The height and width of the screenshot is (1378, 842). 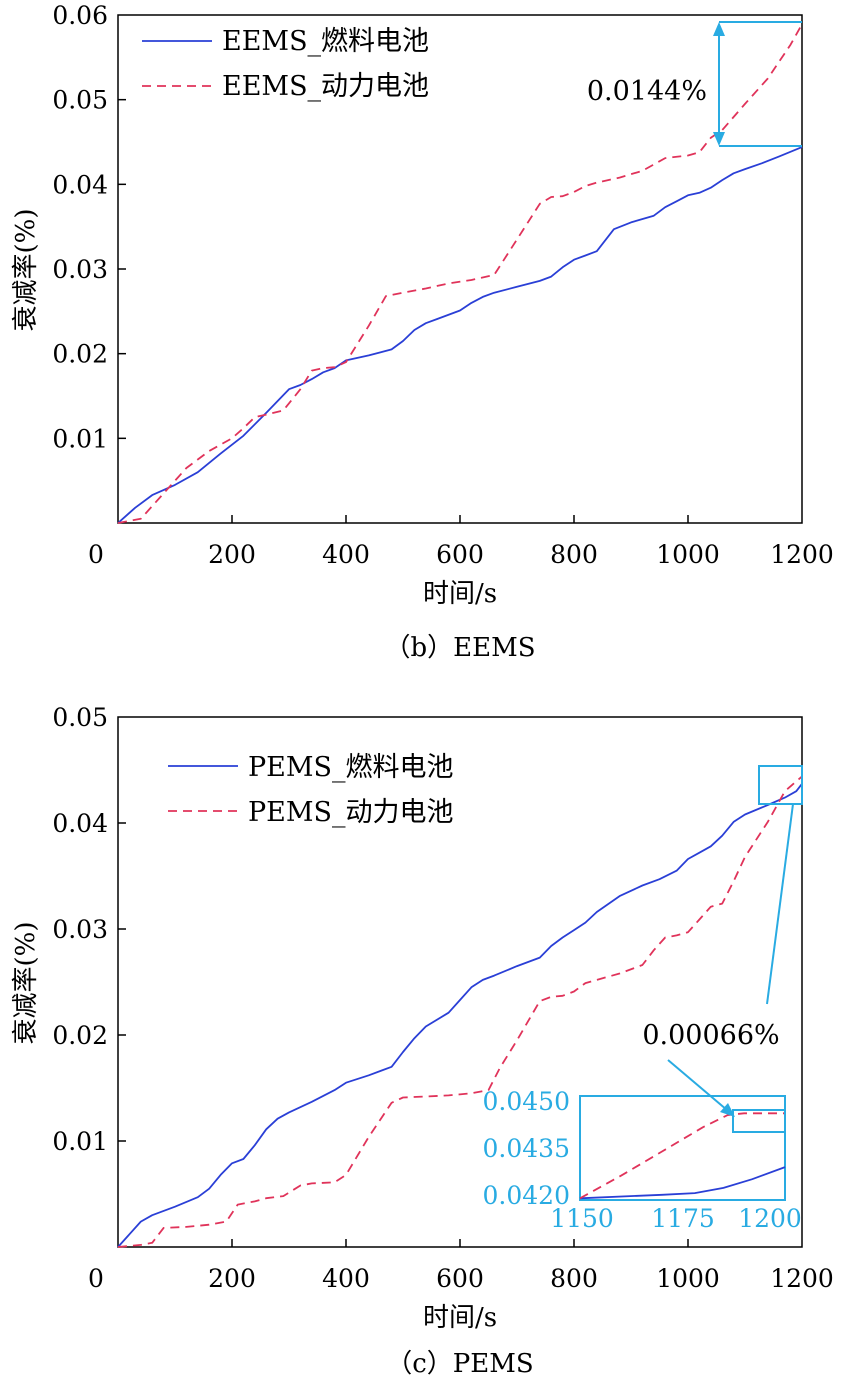 I want to click on x-axis-title-b: 时间/s, so click(x=460, y=594).